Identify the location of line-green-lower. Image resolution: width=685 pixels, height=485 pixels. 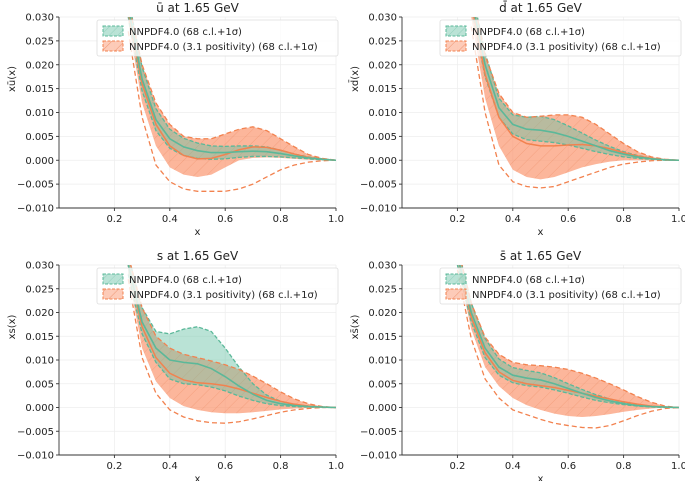
(231, 89).